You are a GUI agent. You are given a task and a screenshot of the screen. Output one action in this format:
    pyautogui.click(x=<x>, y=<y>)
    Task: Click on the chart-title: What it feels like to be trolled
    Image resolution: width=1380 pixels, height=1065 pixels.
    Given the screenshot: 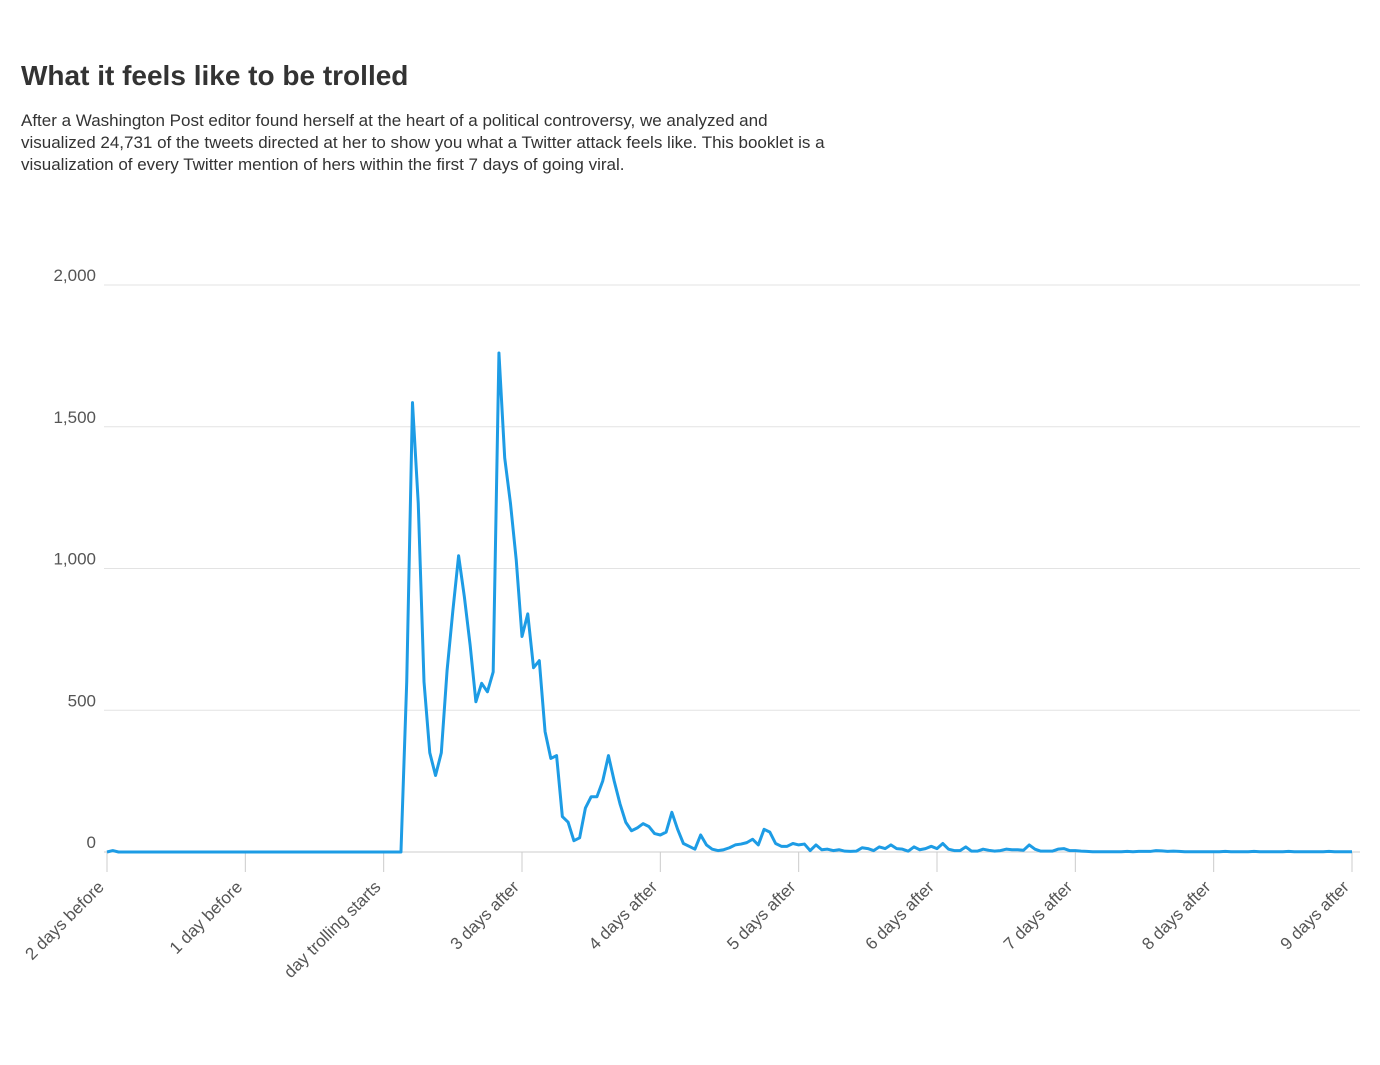 What is the action you would take?
    pyautogui.click(x=215, y=75)
    